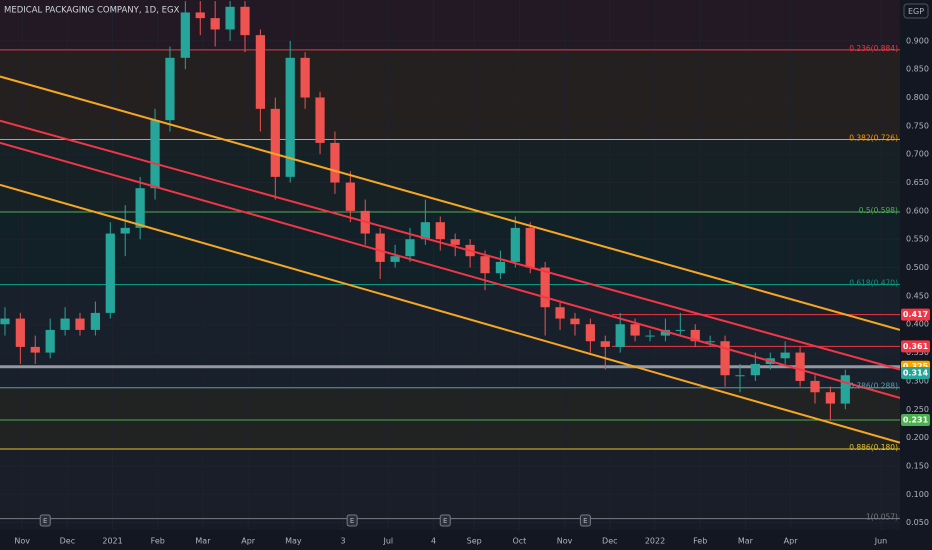 The image size is (932, 550). I want to click on currency-box, so click(916, 11).